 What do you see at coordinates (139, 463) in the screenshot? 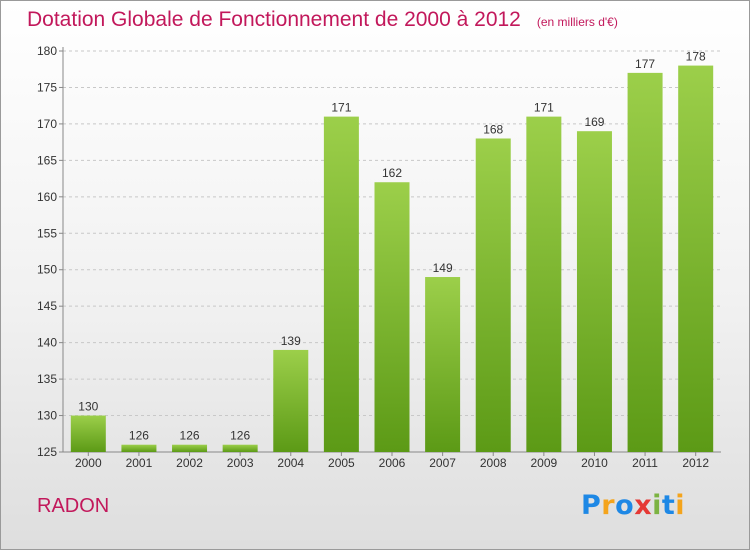
I see `x-tick-label: 2001` at bounding box center [139, 463].